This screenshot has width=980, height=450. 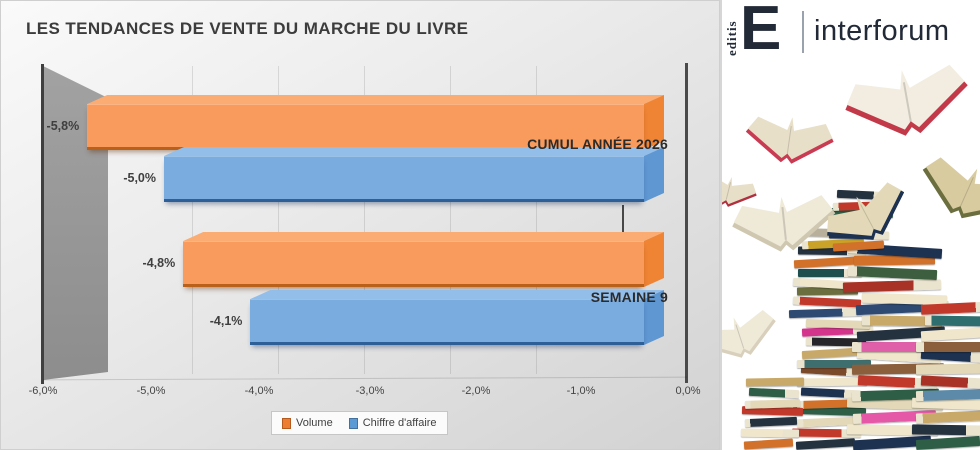 What do you see at coordinates (139, 178) in the screenshot?
I see `bar-chiffre-d-affaire-0-label: -5,0%` at bounding box center [139, 178].